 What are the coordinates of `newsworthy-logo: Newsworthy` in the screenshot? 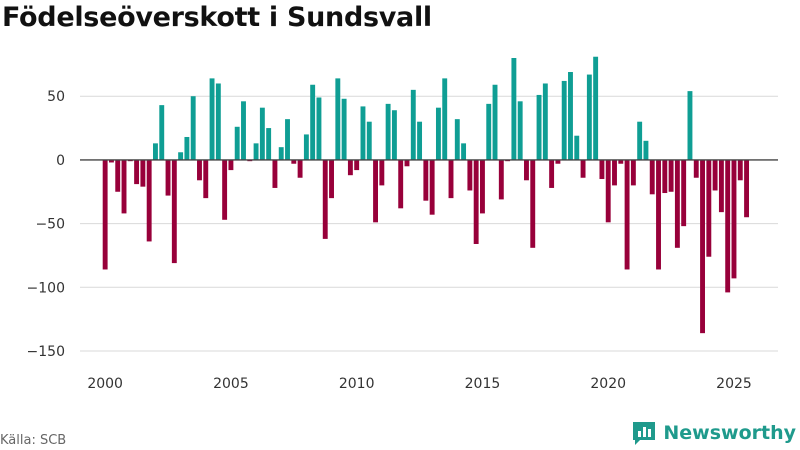 It's located at (713, 433).